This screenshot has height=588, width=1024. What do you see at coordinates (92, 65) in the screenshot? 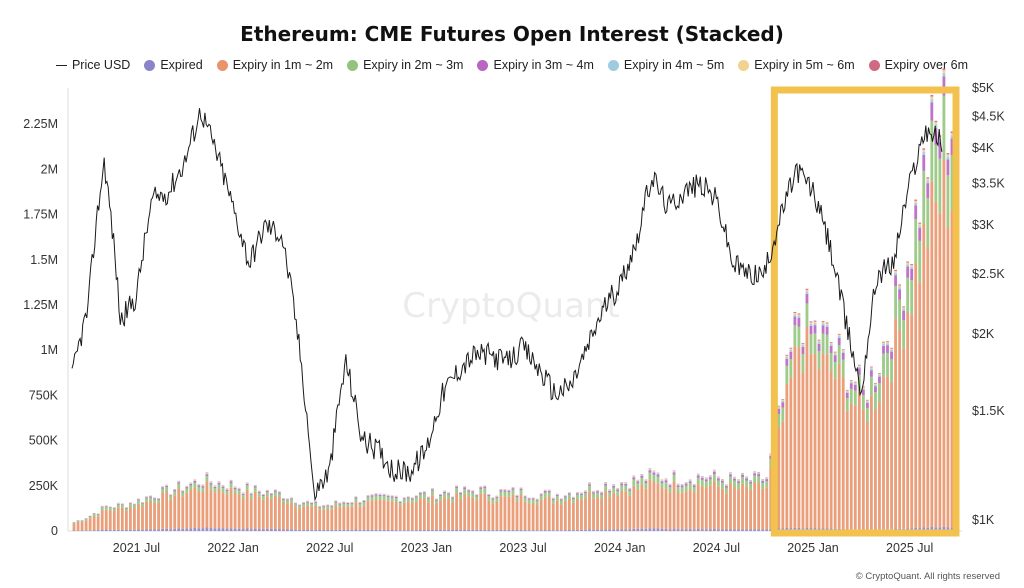
I see `legend-item-price: Price USD` at bounding box center [92, 65].